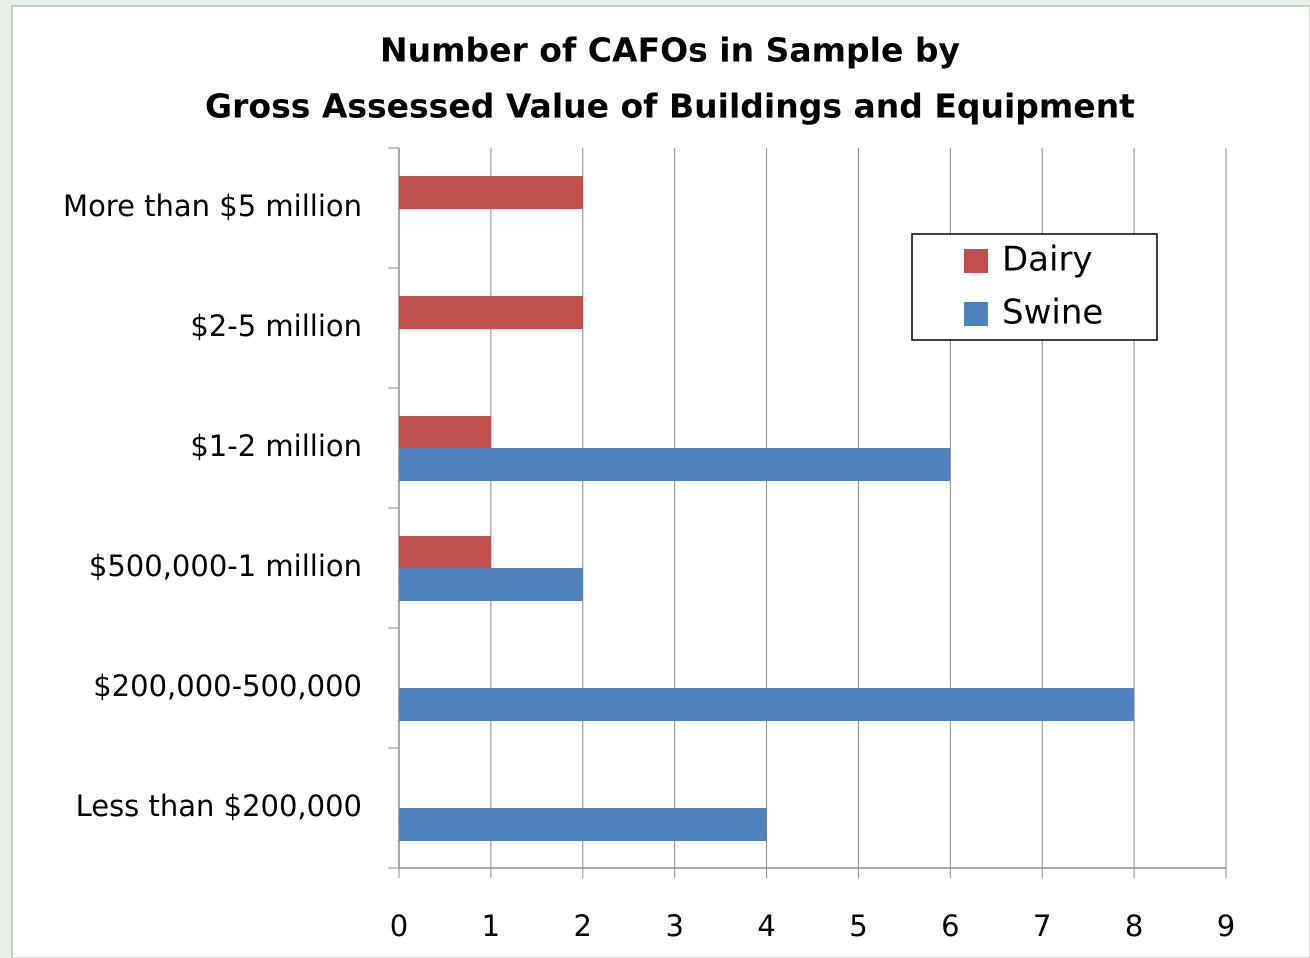  What do you see at coordinates (491, 926) in the screenshot?
I see `x-tick-label: 1` at bounding box center [491, 926].